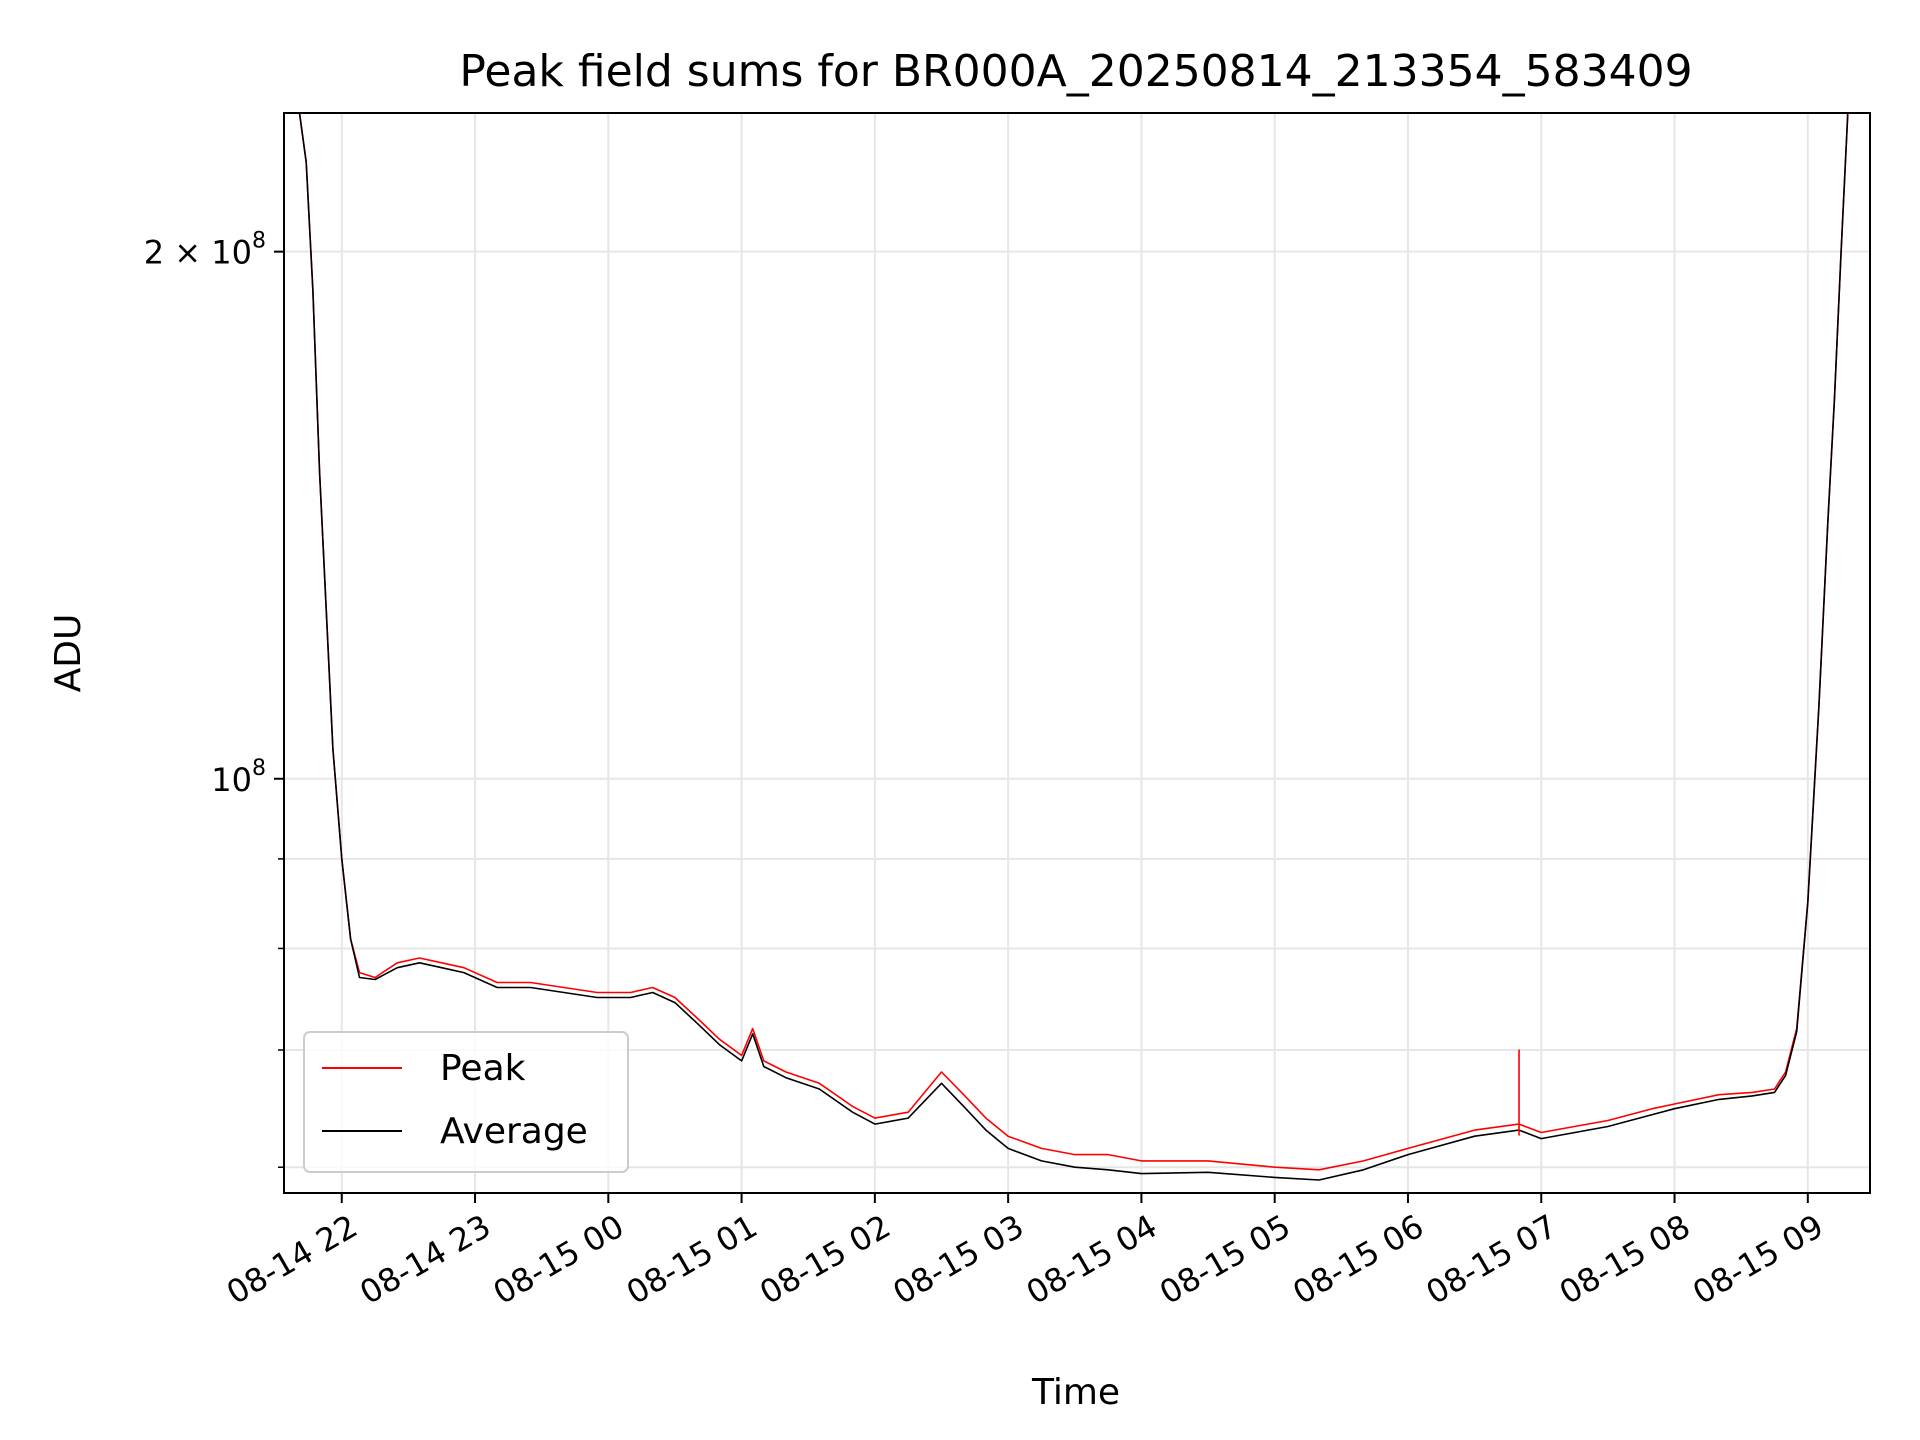  What do you see at coordinates (825, 1259) in the screenshot?
I see `x-tick-label: 08-15 02` at bounding box center [825, 1259].